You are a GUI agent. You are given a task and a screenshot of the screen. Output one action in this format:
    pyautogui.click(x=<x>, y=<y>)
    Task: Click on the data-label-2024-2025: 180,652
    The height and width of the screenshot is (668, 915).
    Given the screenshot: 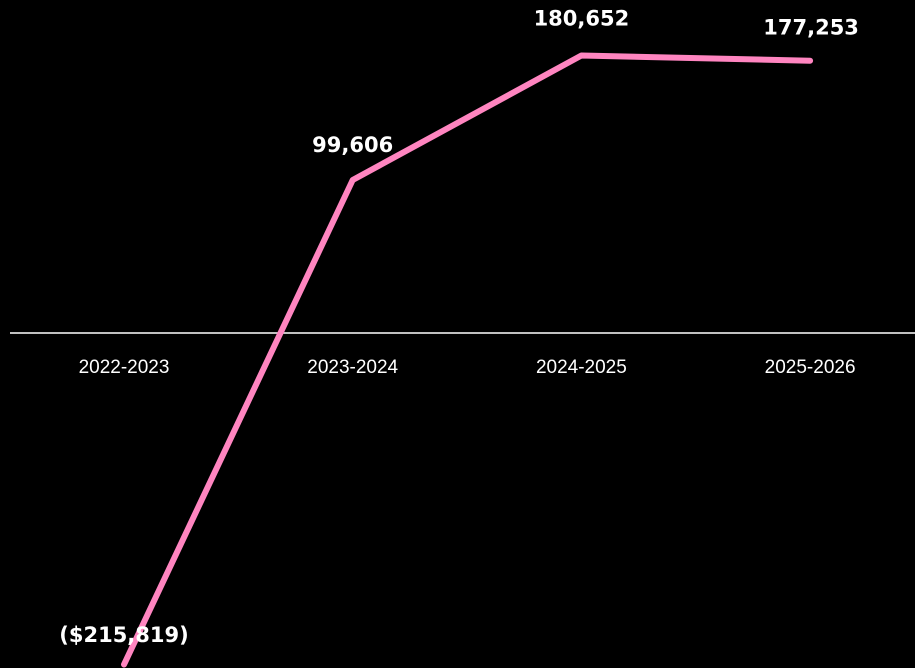 What is the action you would take?
    pyautogui.click(x=582, y=19)
    